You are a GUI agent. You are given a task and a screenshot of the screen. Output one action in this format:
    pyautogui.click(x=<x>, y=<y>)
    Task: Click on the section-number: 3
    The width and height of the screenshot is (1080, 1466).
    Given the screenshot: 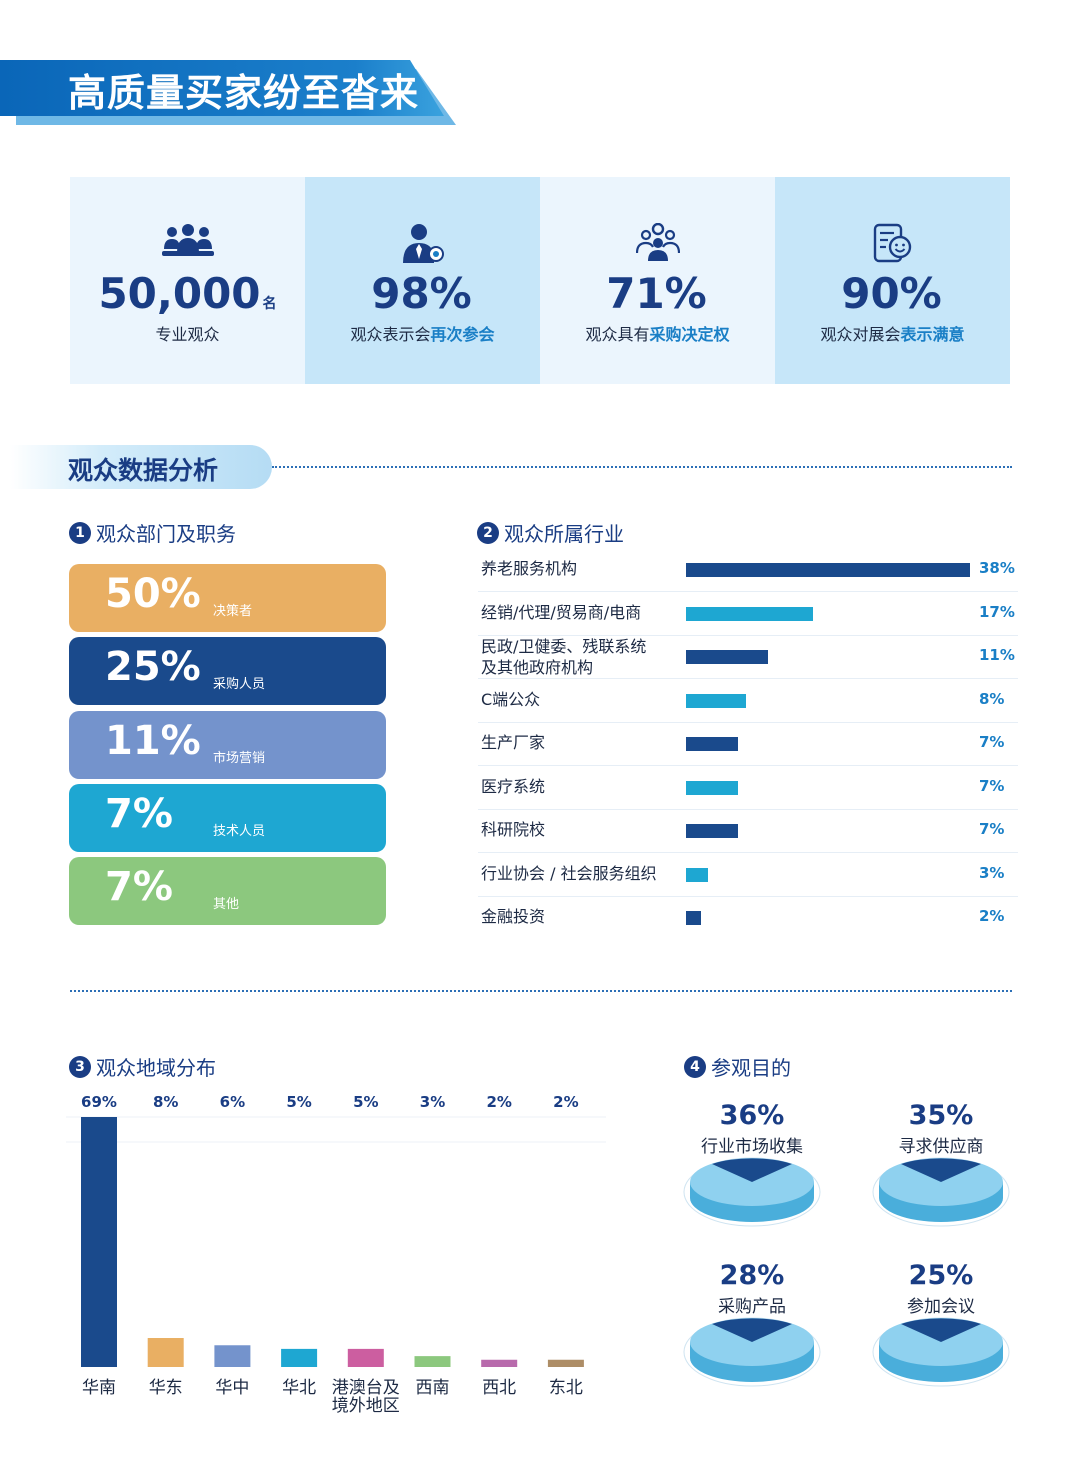 What is the action you would take?
    pyautogui.click(x=80, y=1066)
    